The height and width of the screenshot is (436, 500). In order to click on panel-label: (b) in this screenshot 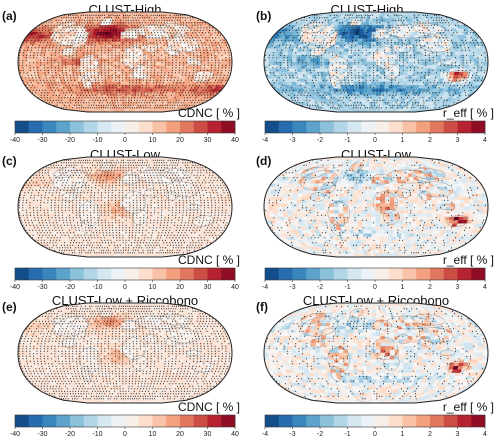, I will do `click(263, 16)`.